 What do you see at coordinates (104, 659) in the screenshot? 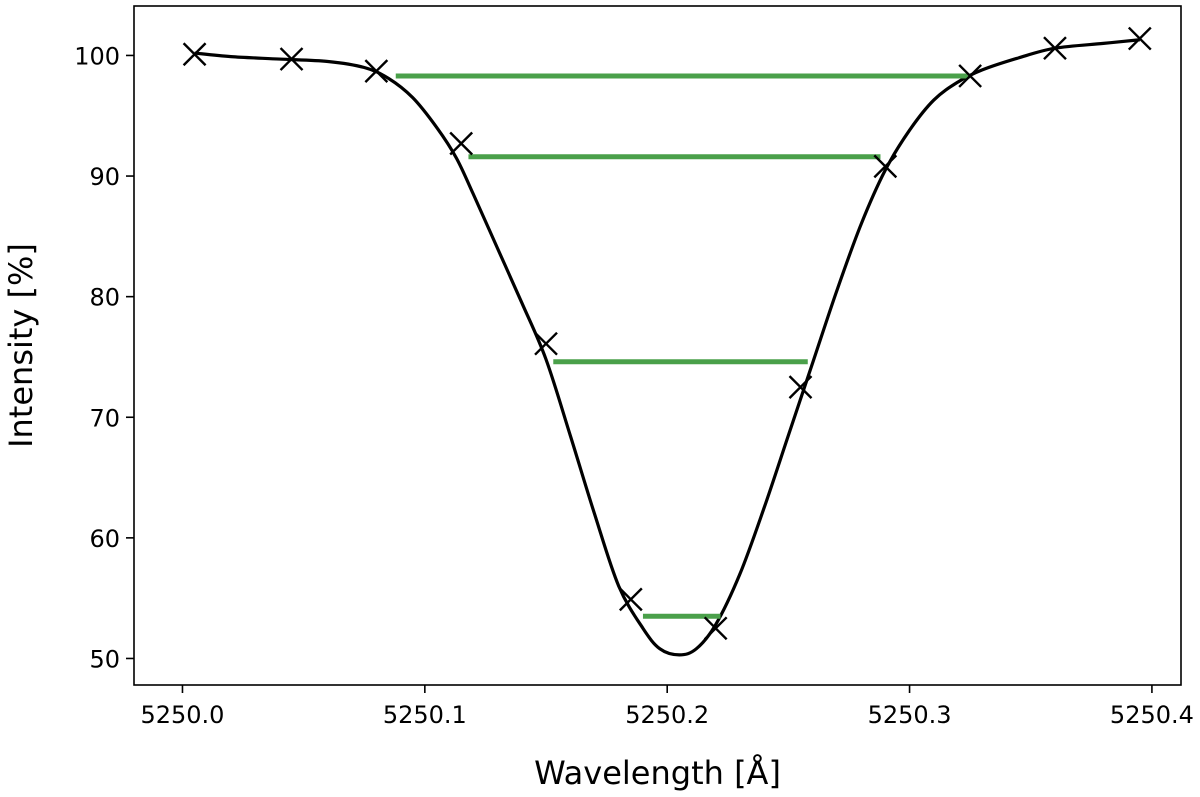
I see `y-tick-label: 50` at bounding box center [104, 659].